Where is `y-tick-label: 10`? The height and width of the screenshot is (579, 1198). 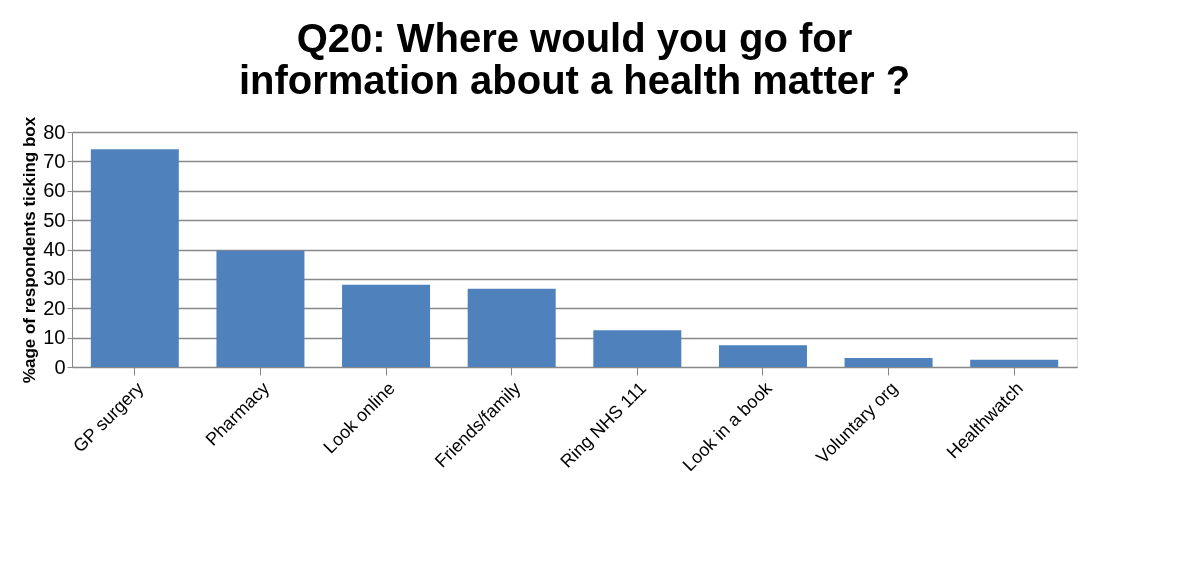 y-tick-label: 10 is located at coordinates (54, 337).